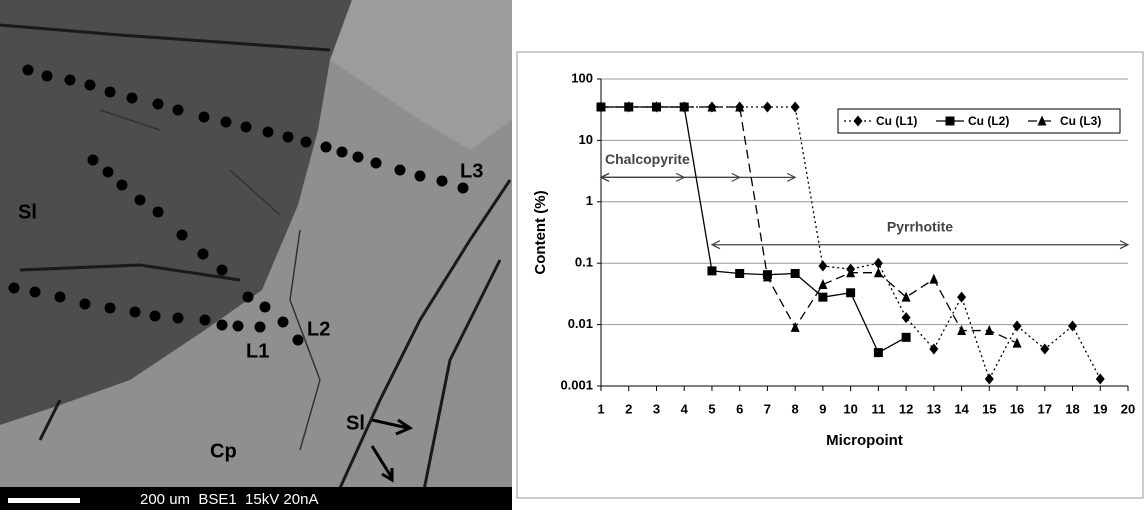 The height and width of the screenshot is (515, 1147). I want to click on y-tick-label: 0.1, so click(584, 262).